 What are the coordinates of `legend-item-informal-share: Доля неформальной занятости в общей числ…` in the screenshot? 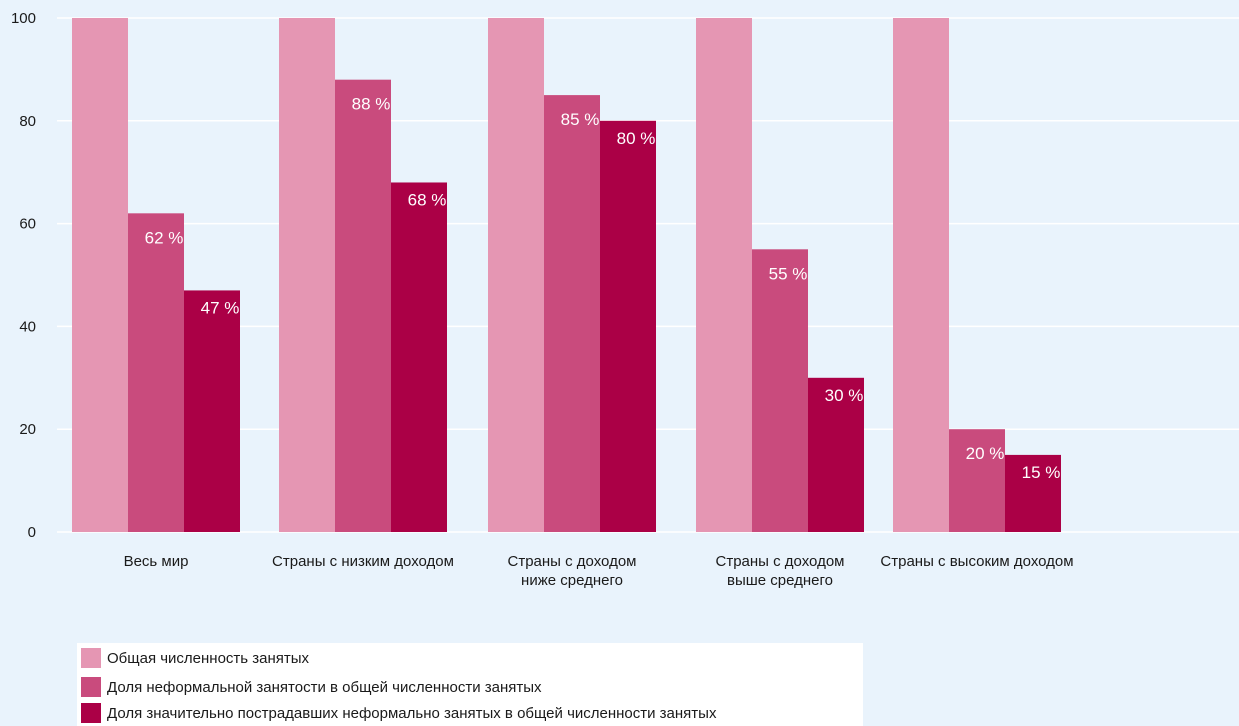 It's located at (311, 687).